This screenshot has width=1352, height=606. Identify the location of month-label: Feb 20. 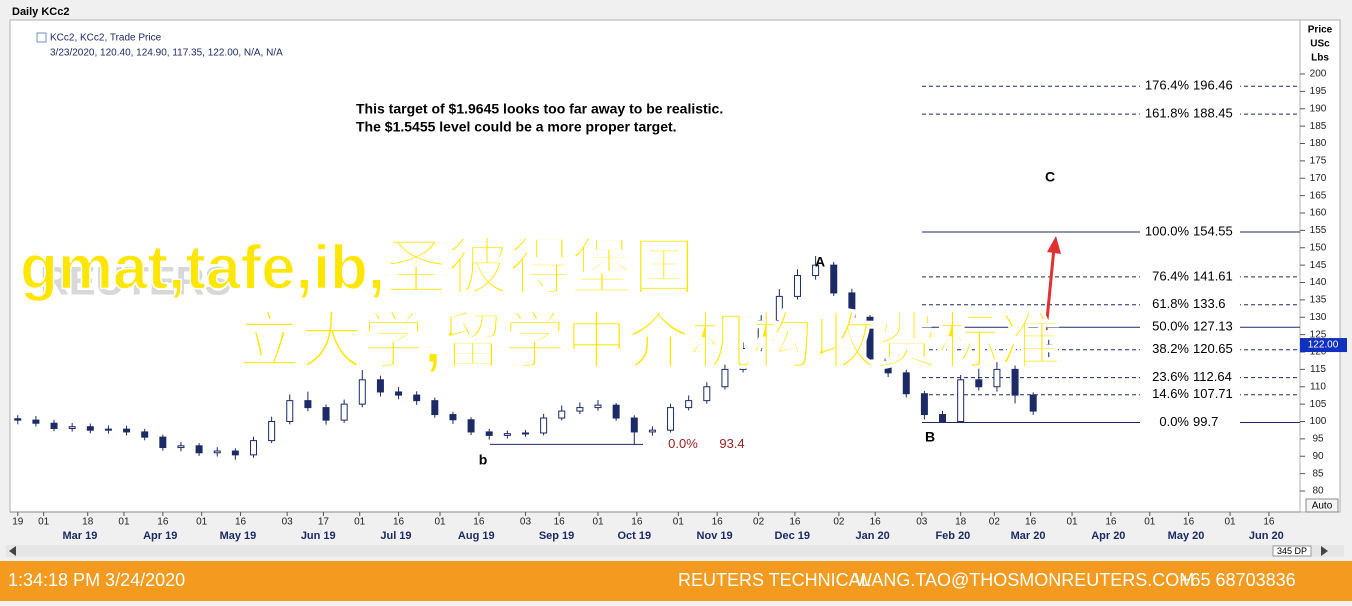
(952, 536).